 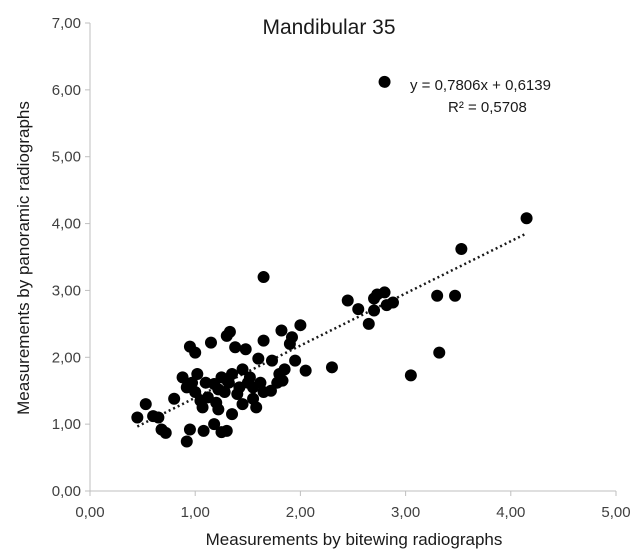 I want to click on x-tick-label: 4,00, so click(x=510, y=512).